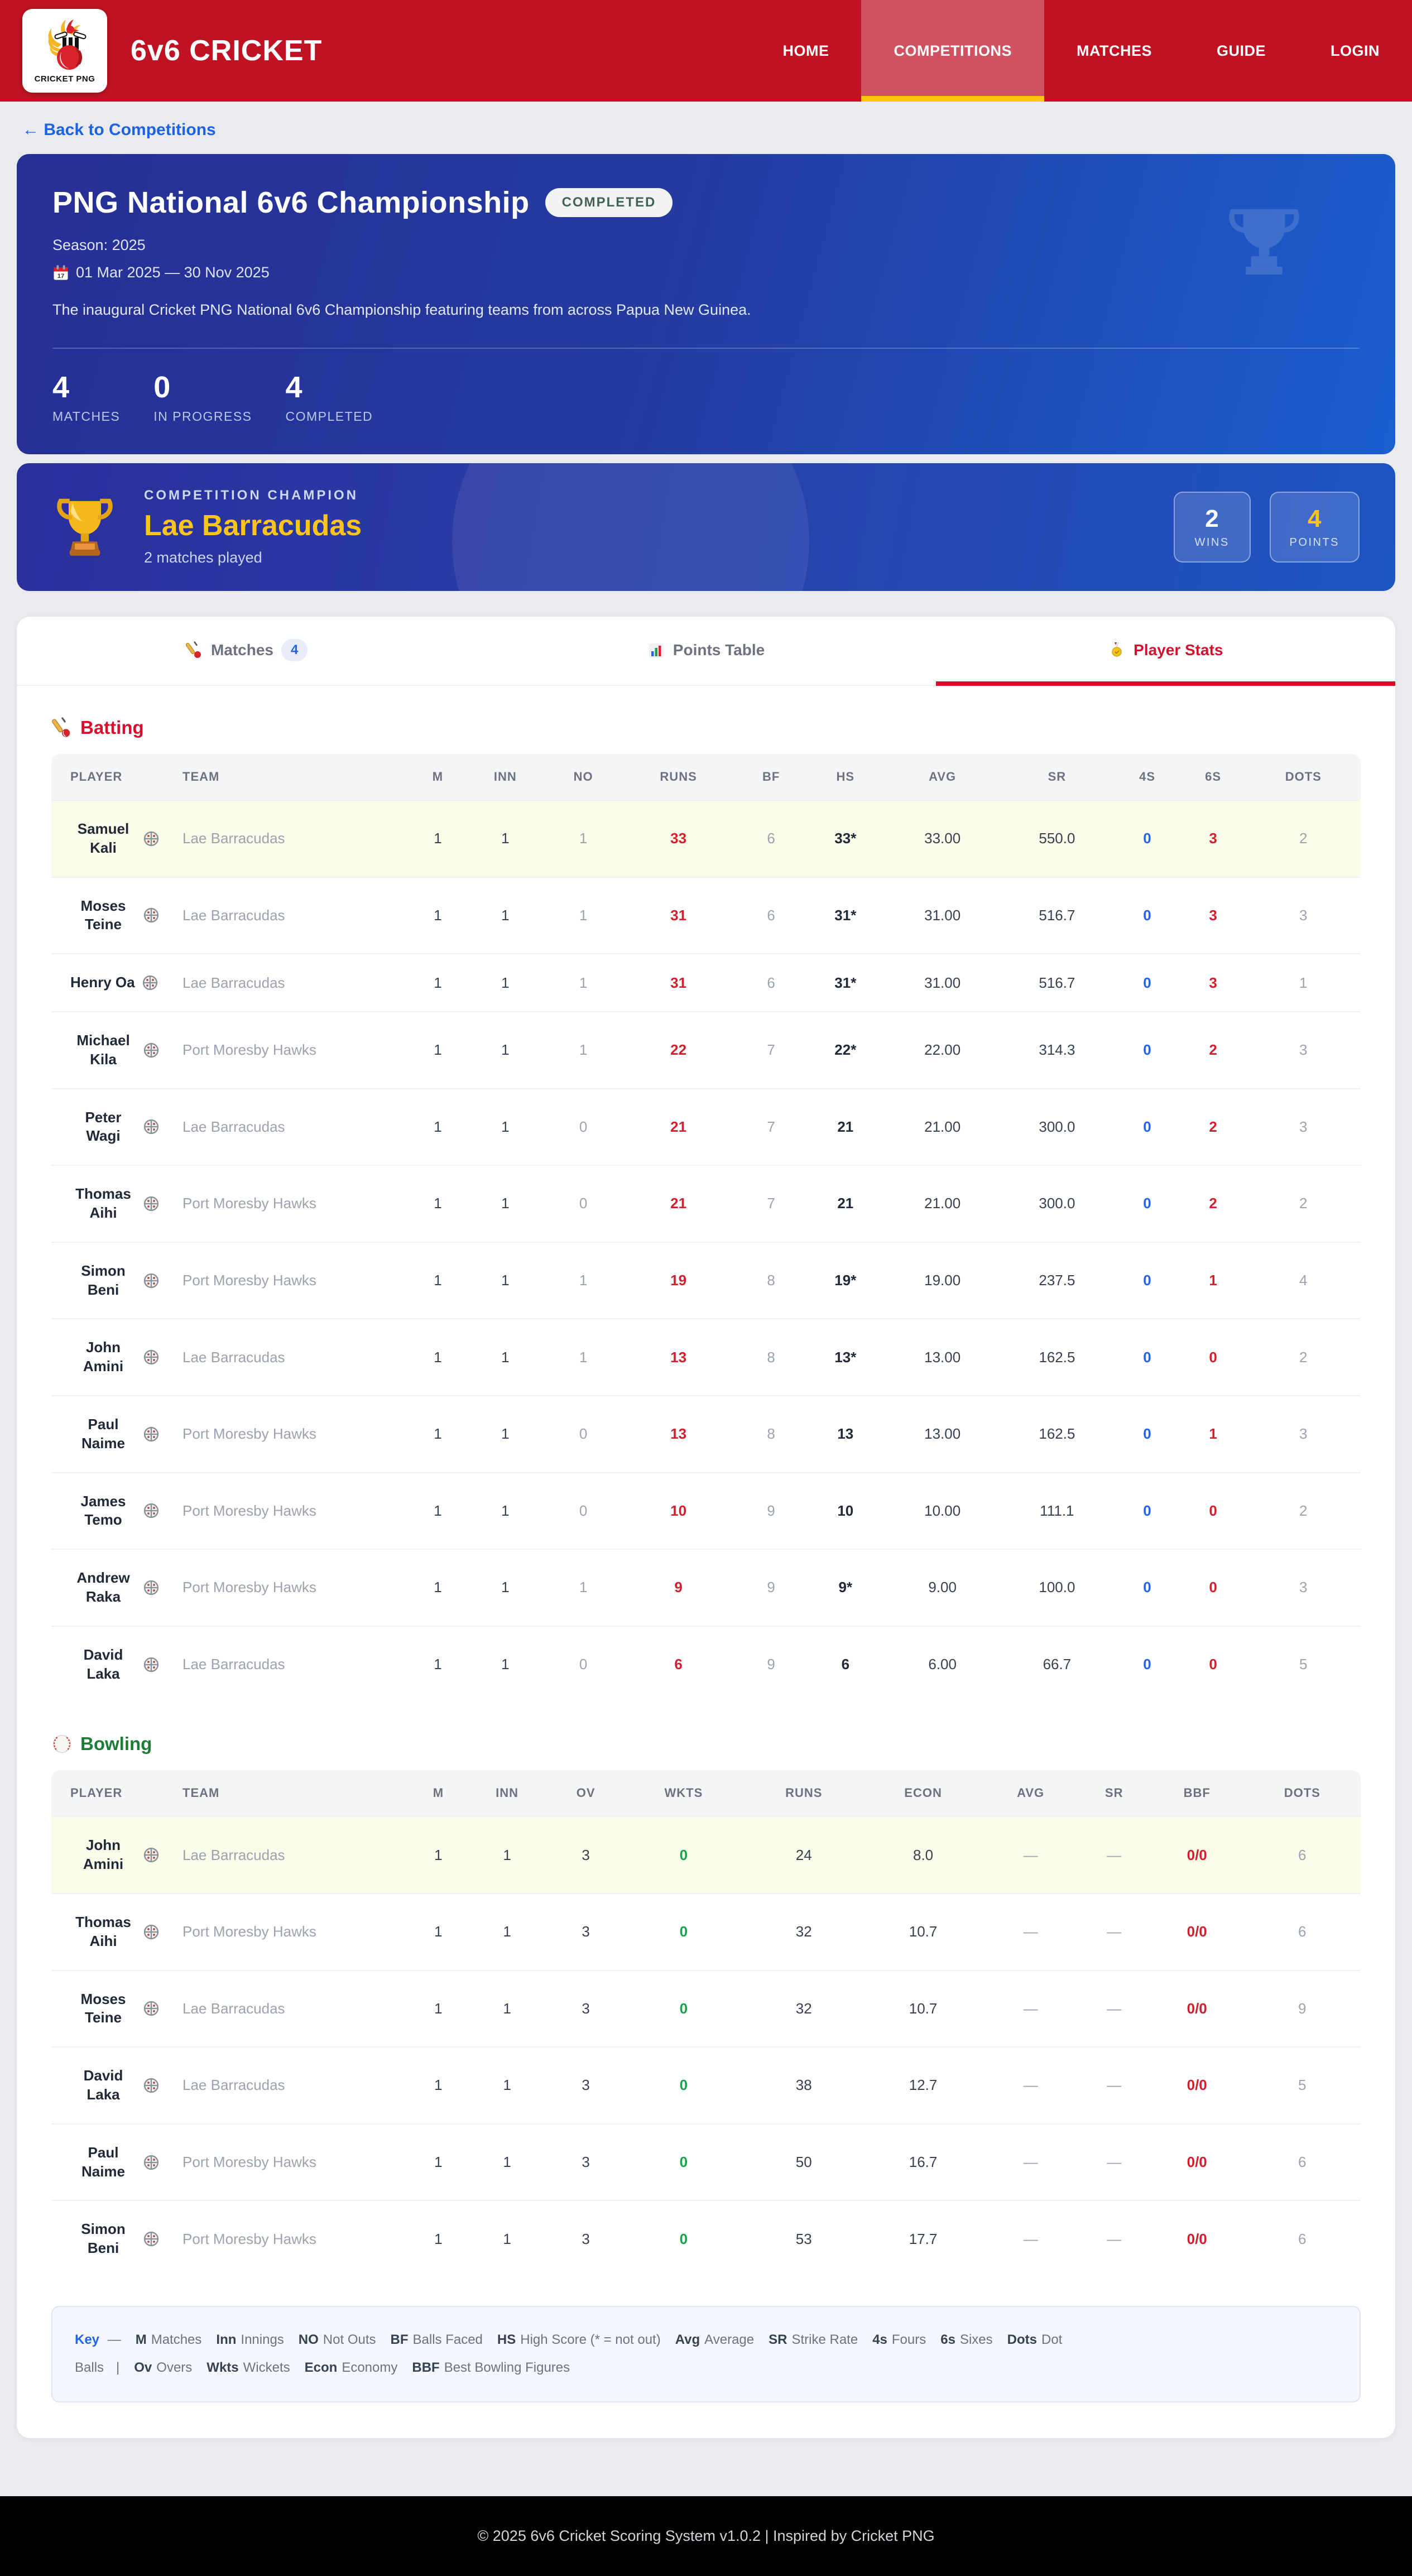  What do you see at coordinates (804, 2238) in the screenshot?
I see `stat-cell: 53` at bounding box center [804, 2238].